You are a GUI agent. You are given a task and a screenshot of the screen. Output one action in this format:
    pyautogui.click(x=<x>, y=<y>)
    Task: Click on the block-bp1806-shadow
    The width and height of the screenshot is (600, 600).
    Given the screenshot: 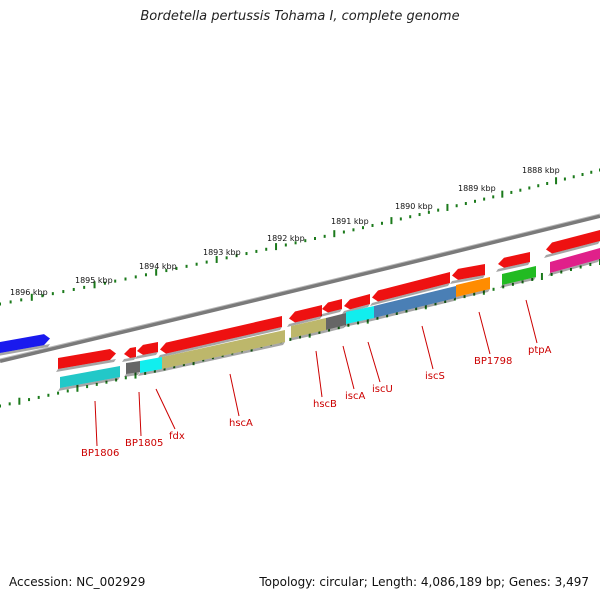 What is the action you would take?
    pyautogui.click(x=89, y=384)
    